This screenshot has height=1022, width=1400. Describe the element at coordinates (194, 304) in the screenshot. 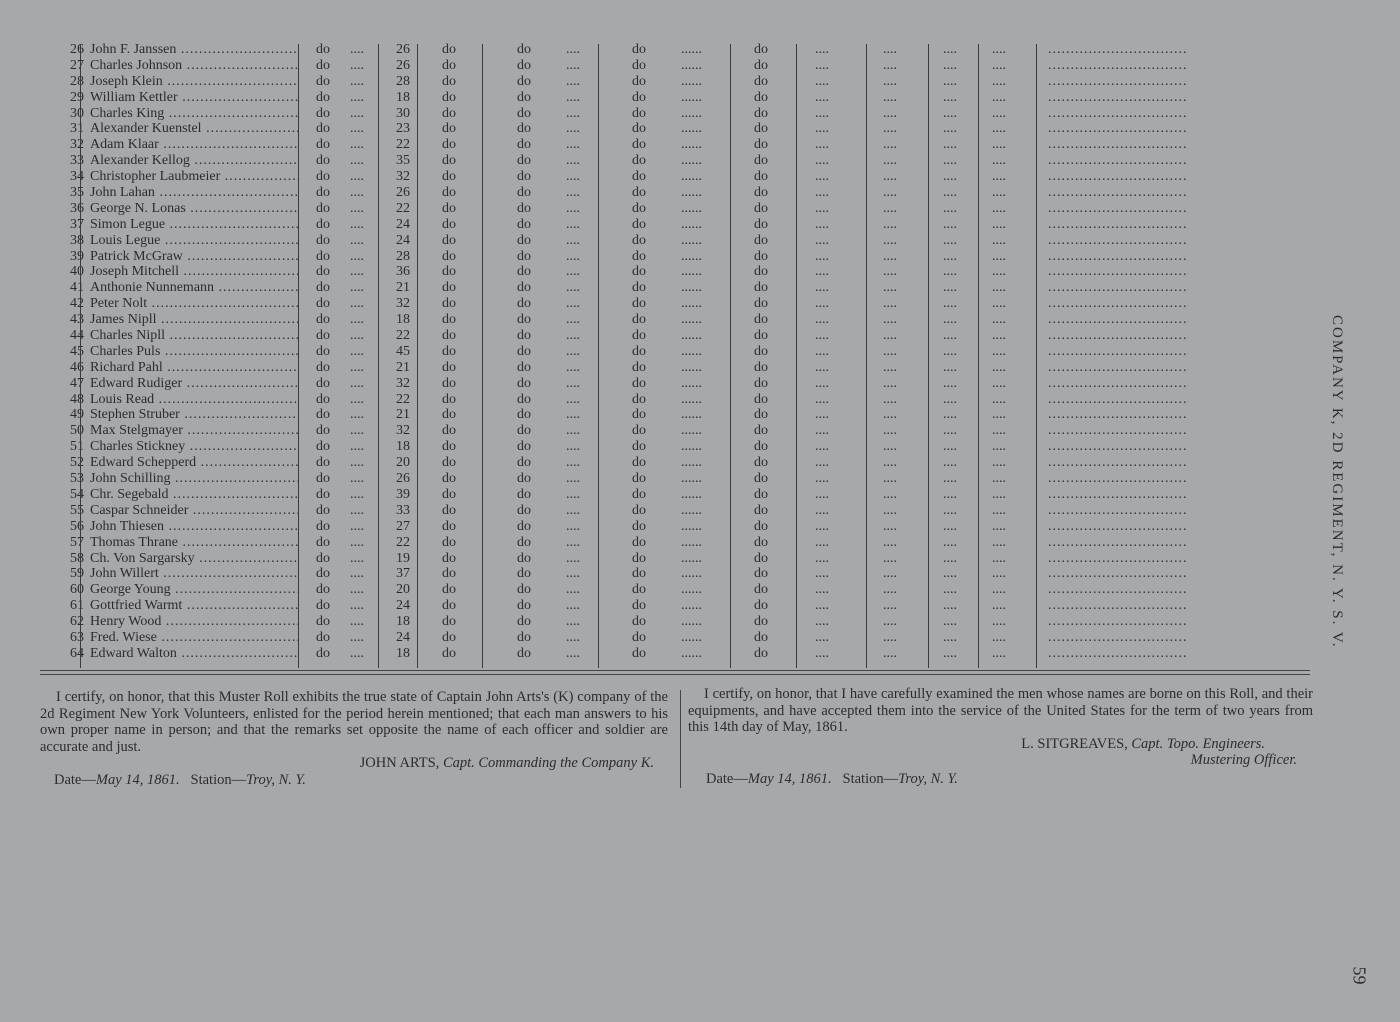

I see `soldier-name: Peter Nolt` at that location.